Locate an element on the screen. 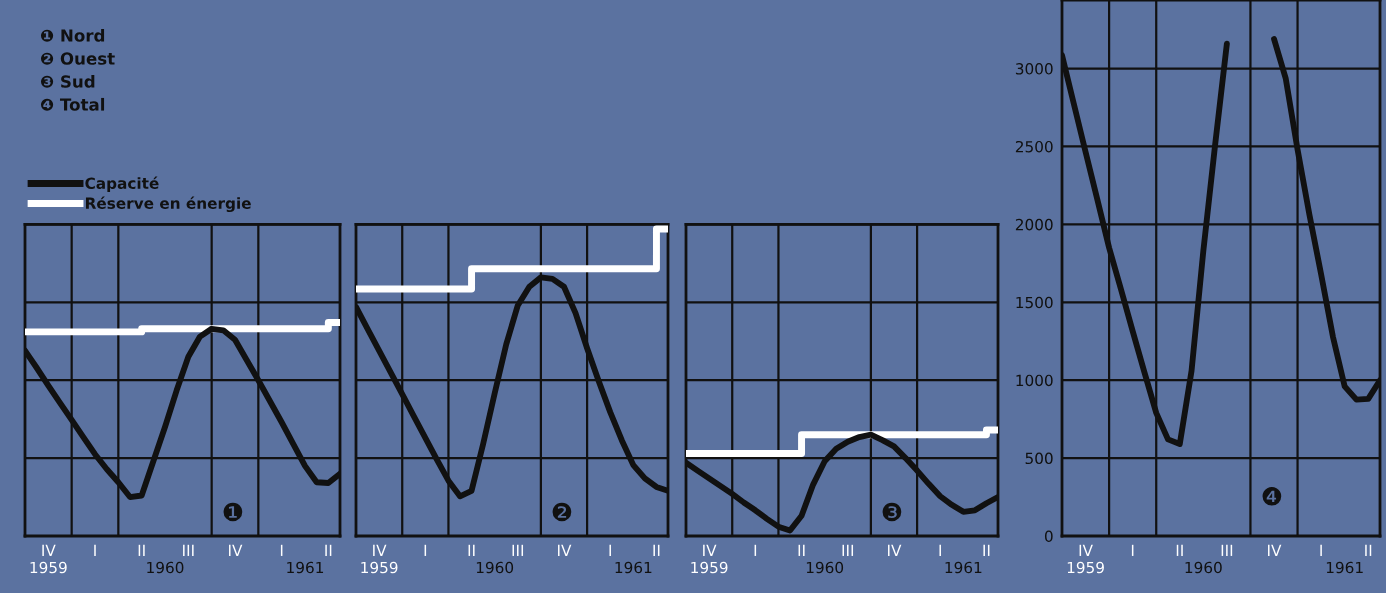 The height and width of the screenshot is (593, 1386). text: ❷ Ouest is located at coordinates (77, 58).